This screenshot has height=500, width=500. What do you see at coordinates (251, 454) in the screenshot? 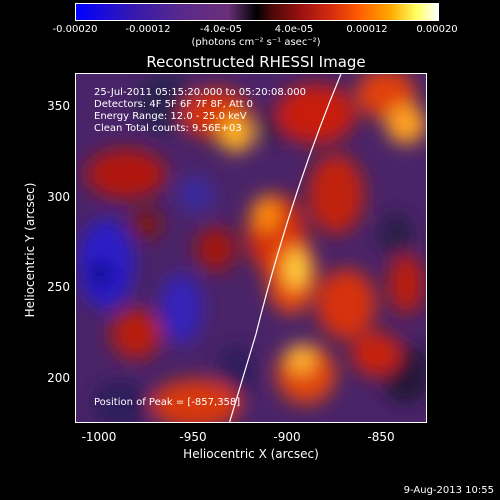
I see `x-axis-label: Heliocentric X (arcsec)` at bounding box center [251, 454].